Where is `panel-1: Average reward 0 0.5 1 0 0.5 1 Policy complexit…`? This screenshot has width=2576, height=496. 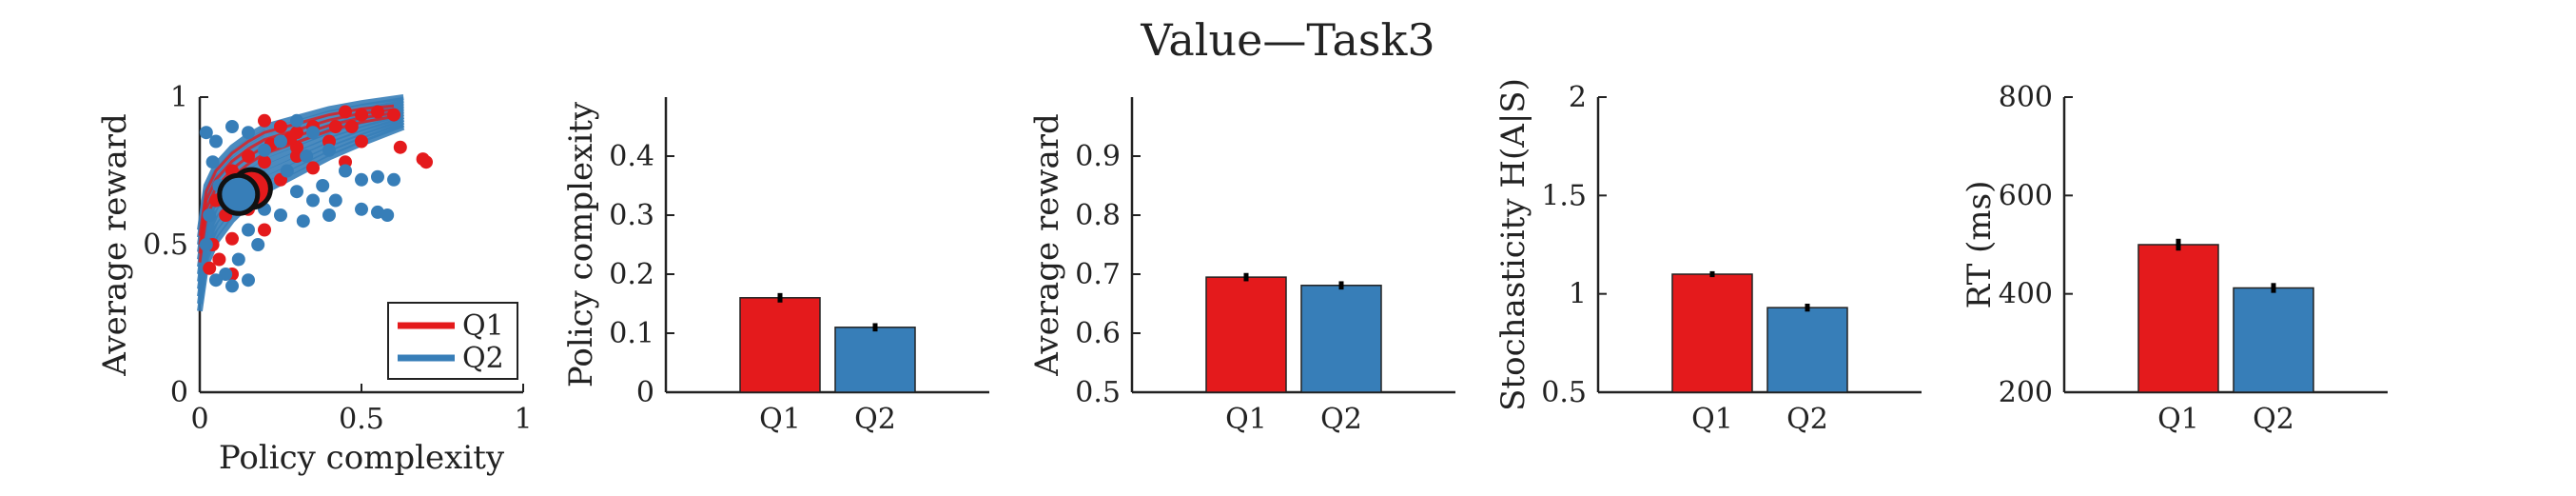
panel-1: Average reward 0 0.5 1 0 0.5 1 Policy complexit… is located at coordinates (314, 279).